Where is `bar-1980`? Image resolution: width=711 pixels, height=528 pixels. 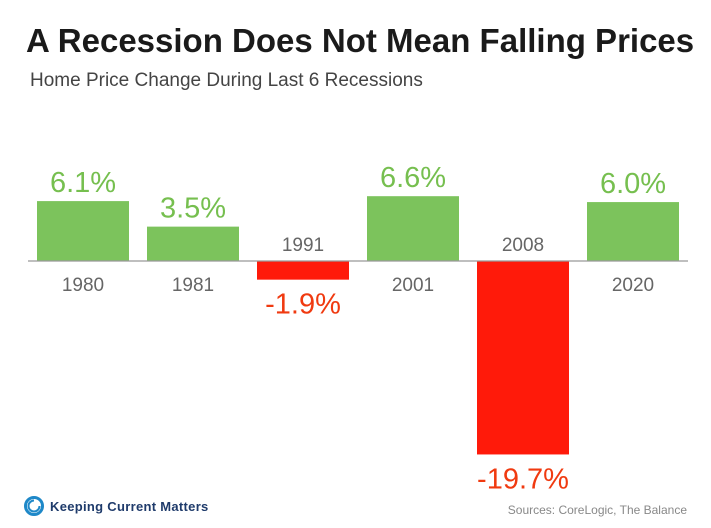
bar-1980 is located at coordinates (83, 231).